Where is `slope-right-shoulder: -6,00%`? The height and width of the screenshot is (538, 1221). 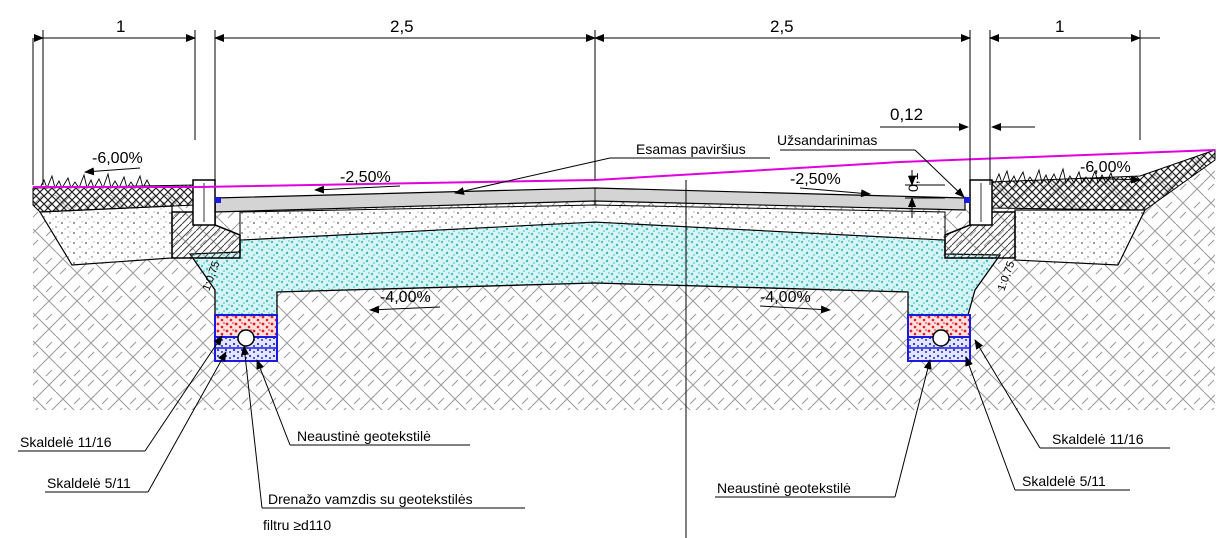 slope-right-shoulder: -6,00% is located at coordinates (1105, 167).